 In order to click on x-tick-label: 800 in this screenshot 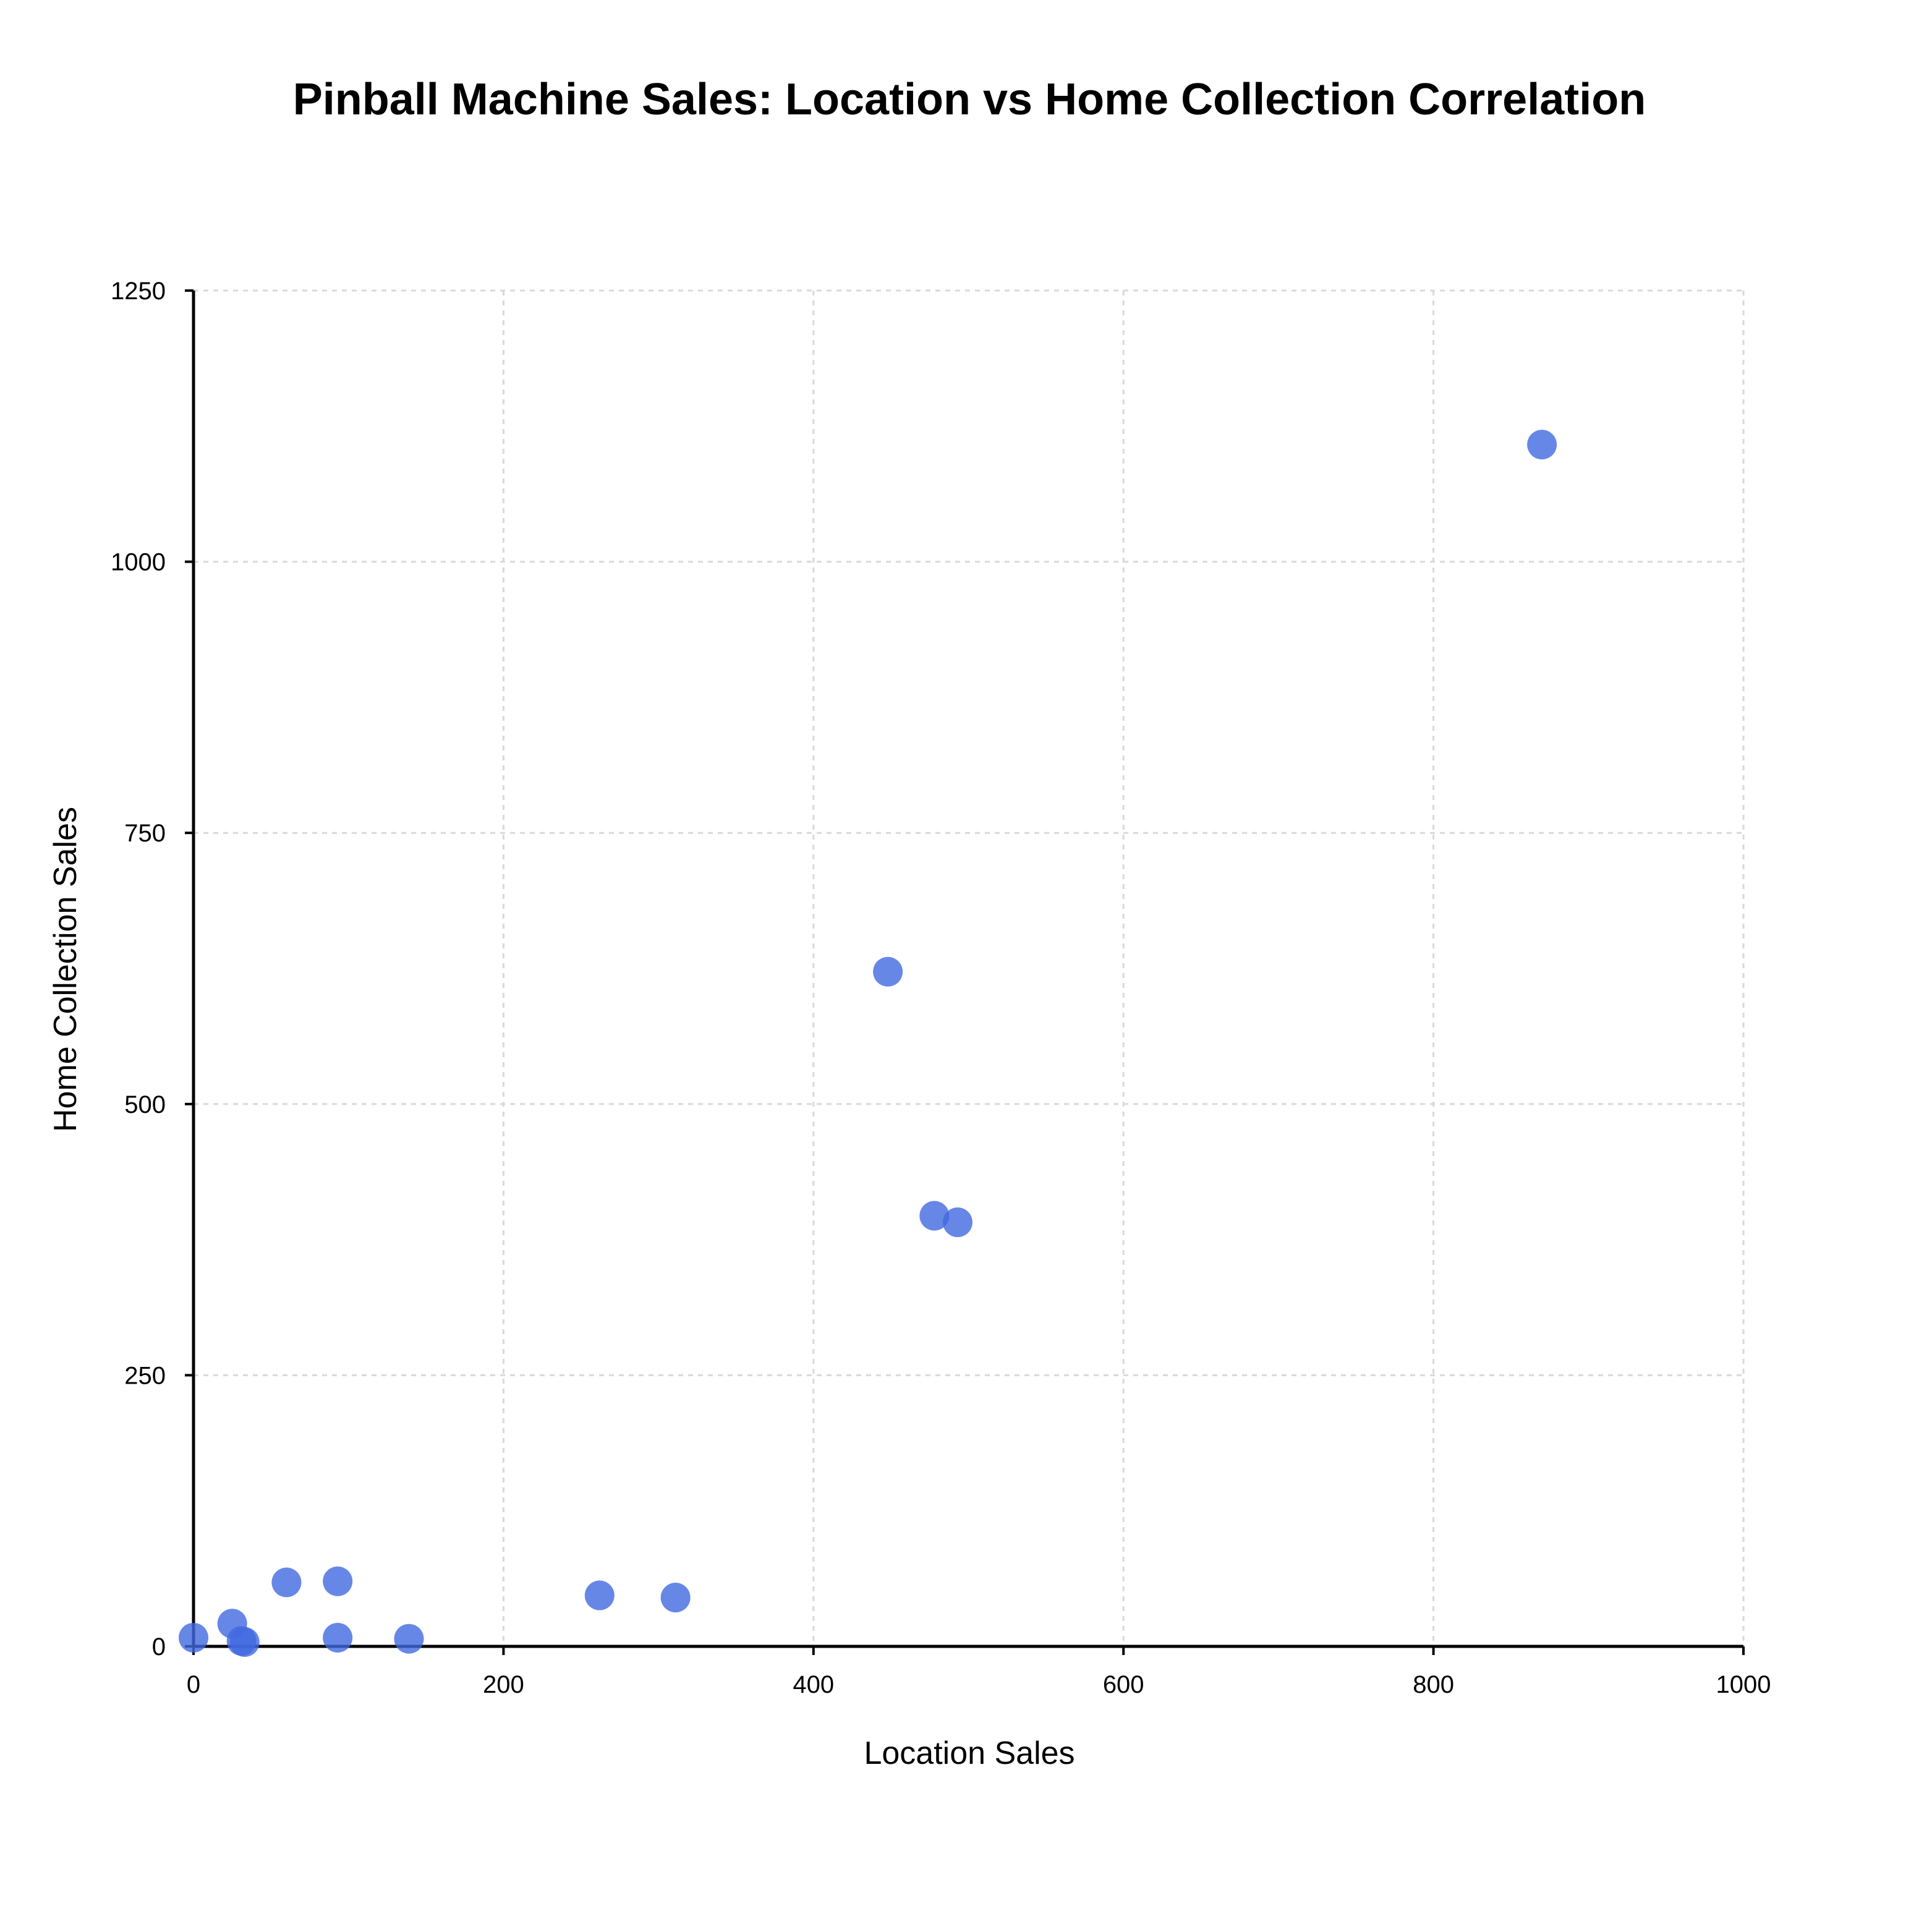, I will do `click(1433, 1685)`.